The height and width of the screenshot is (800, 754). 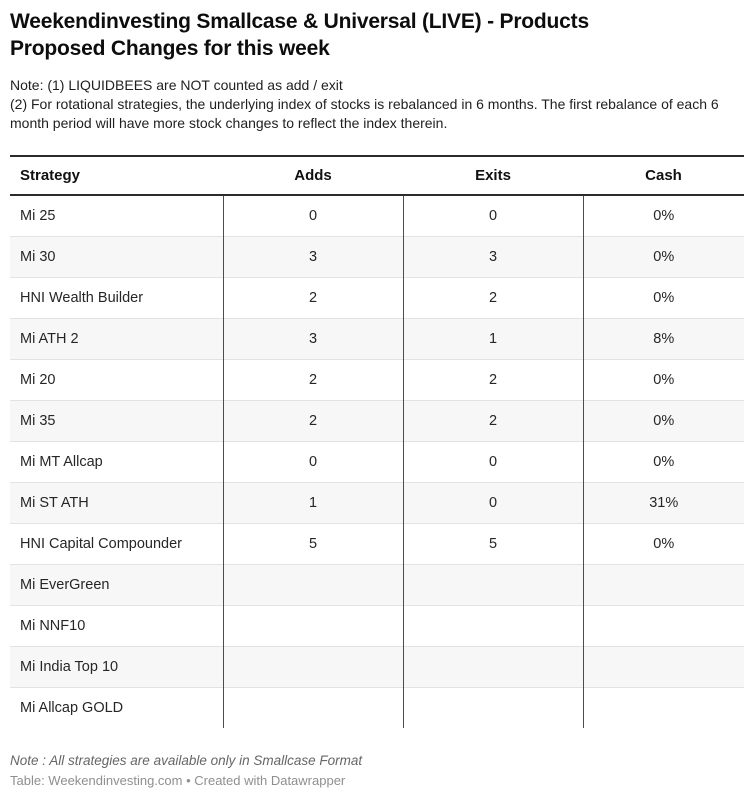 I want to click on table-row: Mi 20 2 2 0%, so click(x=377, y=380).